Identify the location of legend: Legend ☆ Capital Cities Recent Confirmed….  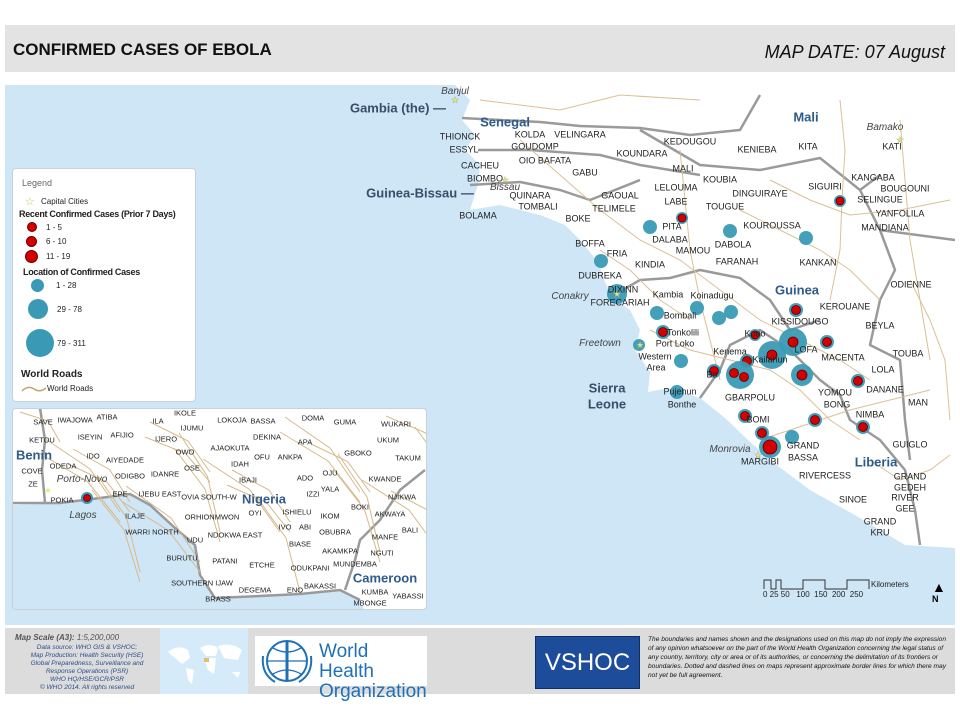
(104, 285).